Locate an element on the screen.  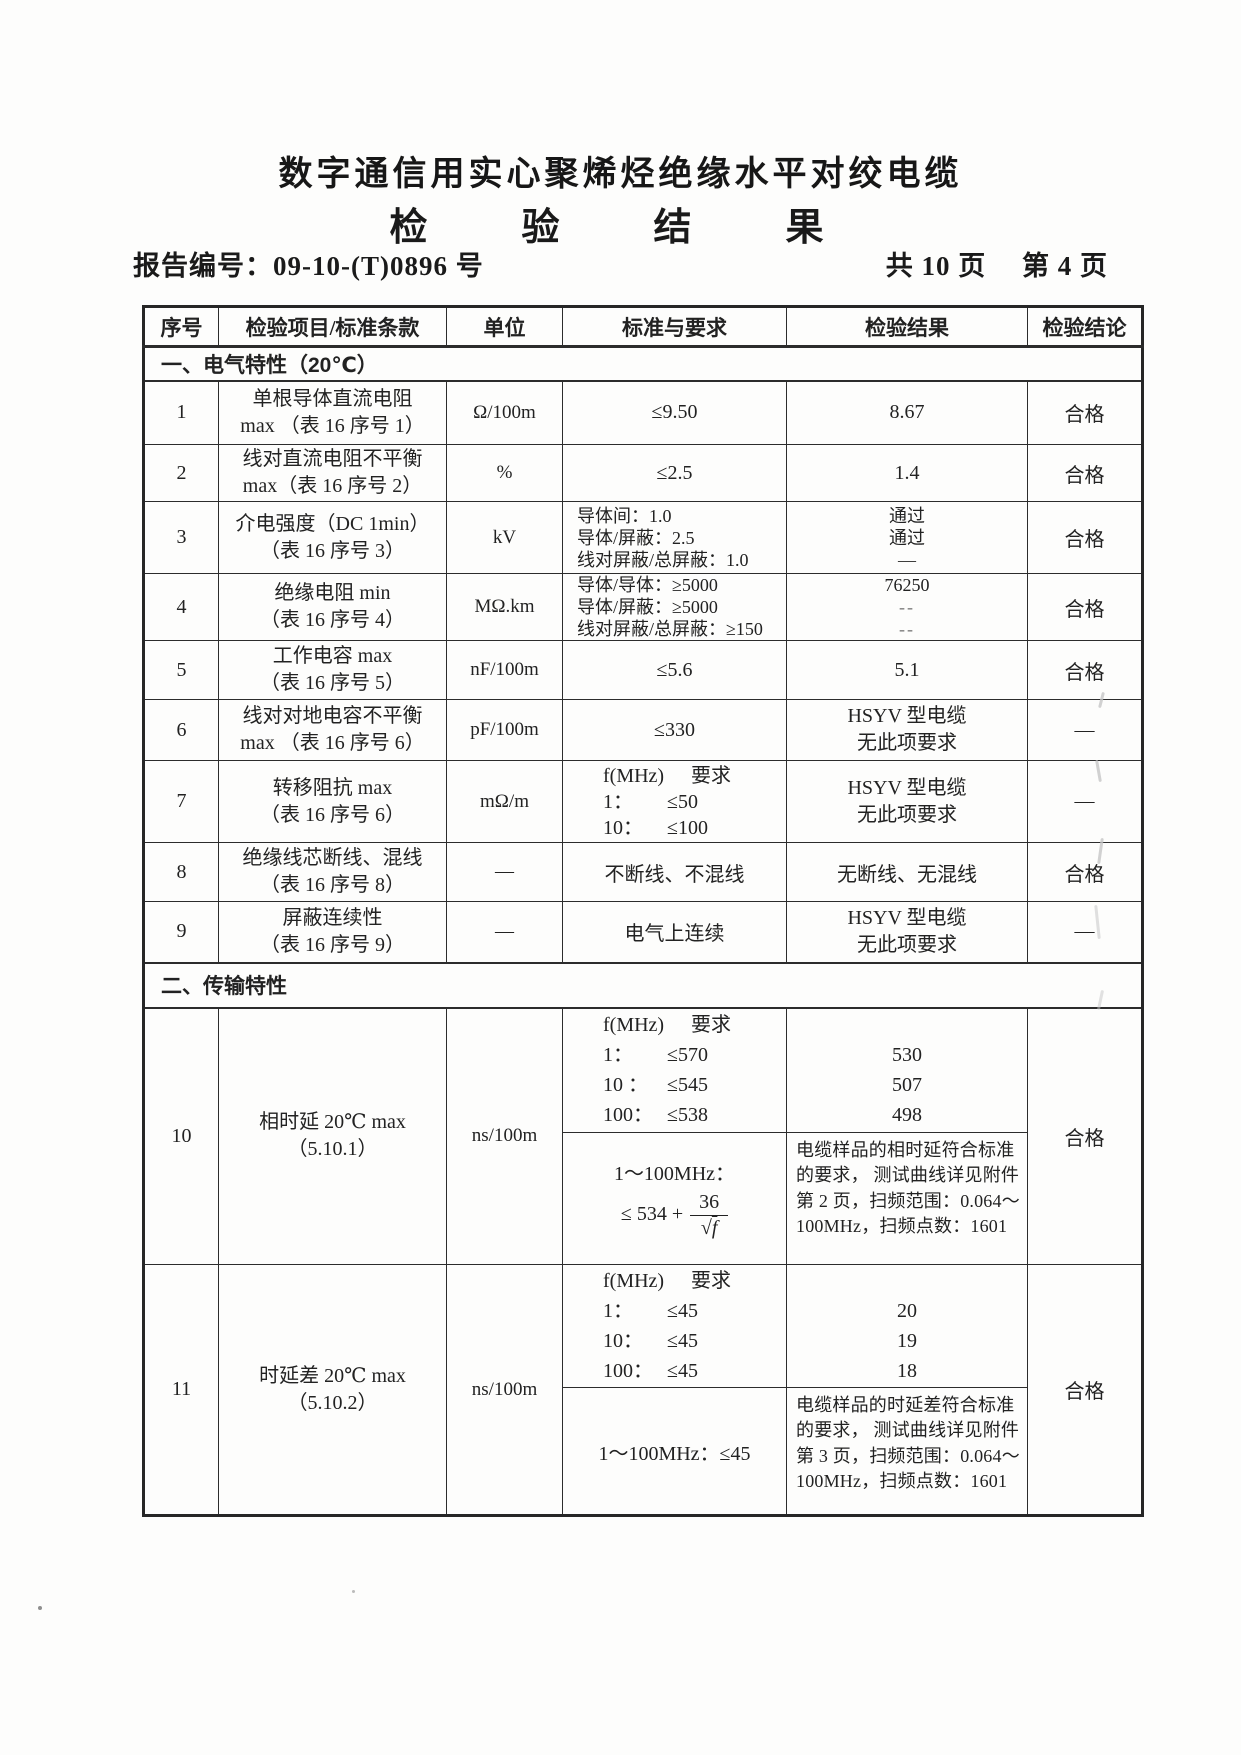
row-9-item: 屏蔽连续性 （表 16 序号 9） is located at coordinates (332, 932).